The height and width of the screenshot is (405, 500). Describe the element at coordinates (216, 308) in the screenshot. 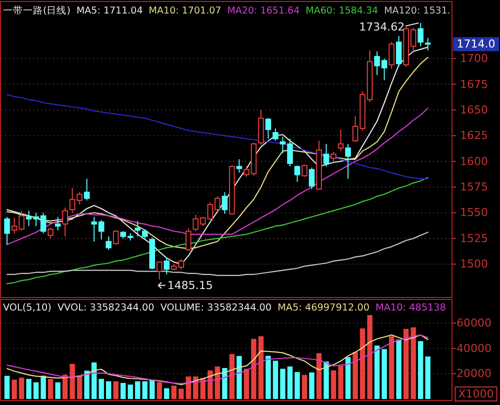

I see `annotation: VOLUME: 33582344.00` at that location.